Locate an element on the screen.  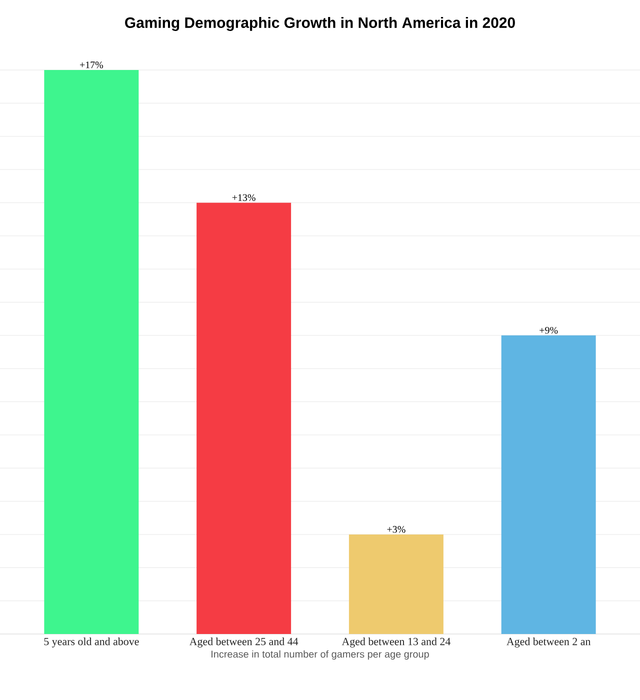
data-label: +17% is located at coordinates (92, 65).